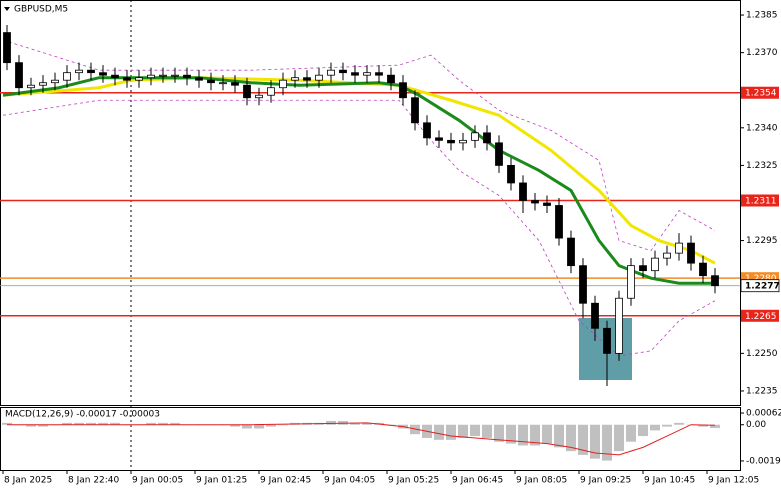  Describe the element at coordinates (762, 241) in the screenshot. I see `y-tick-label: 1.2295` at that location.